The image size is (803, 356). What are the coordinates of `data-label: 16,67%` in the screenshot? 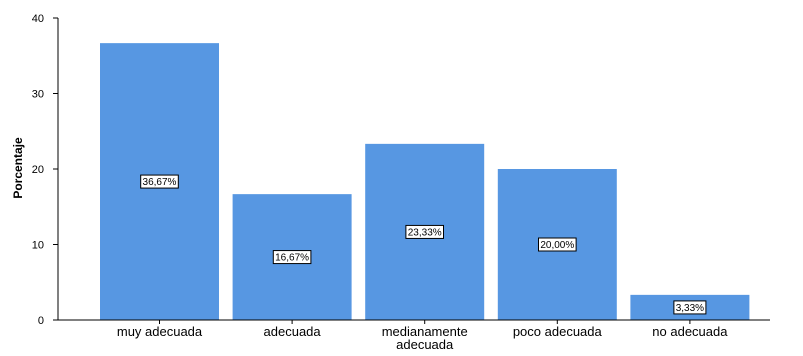 It's located at (292, 258).